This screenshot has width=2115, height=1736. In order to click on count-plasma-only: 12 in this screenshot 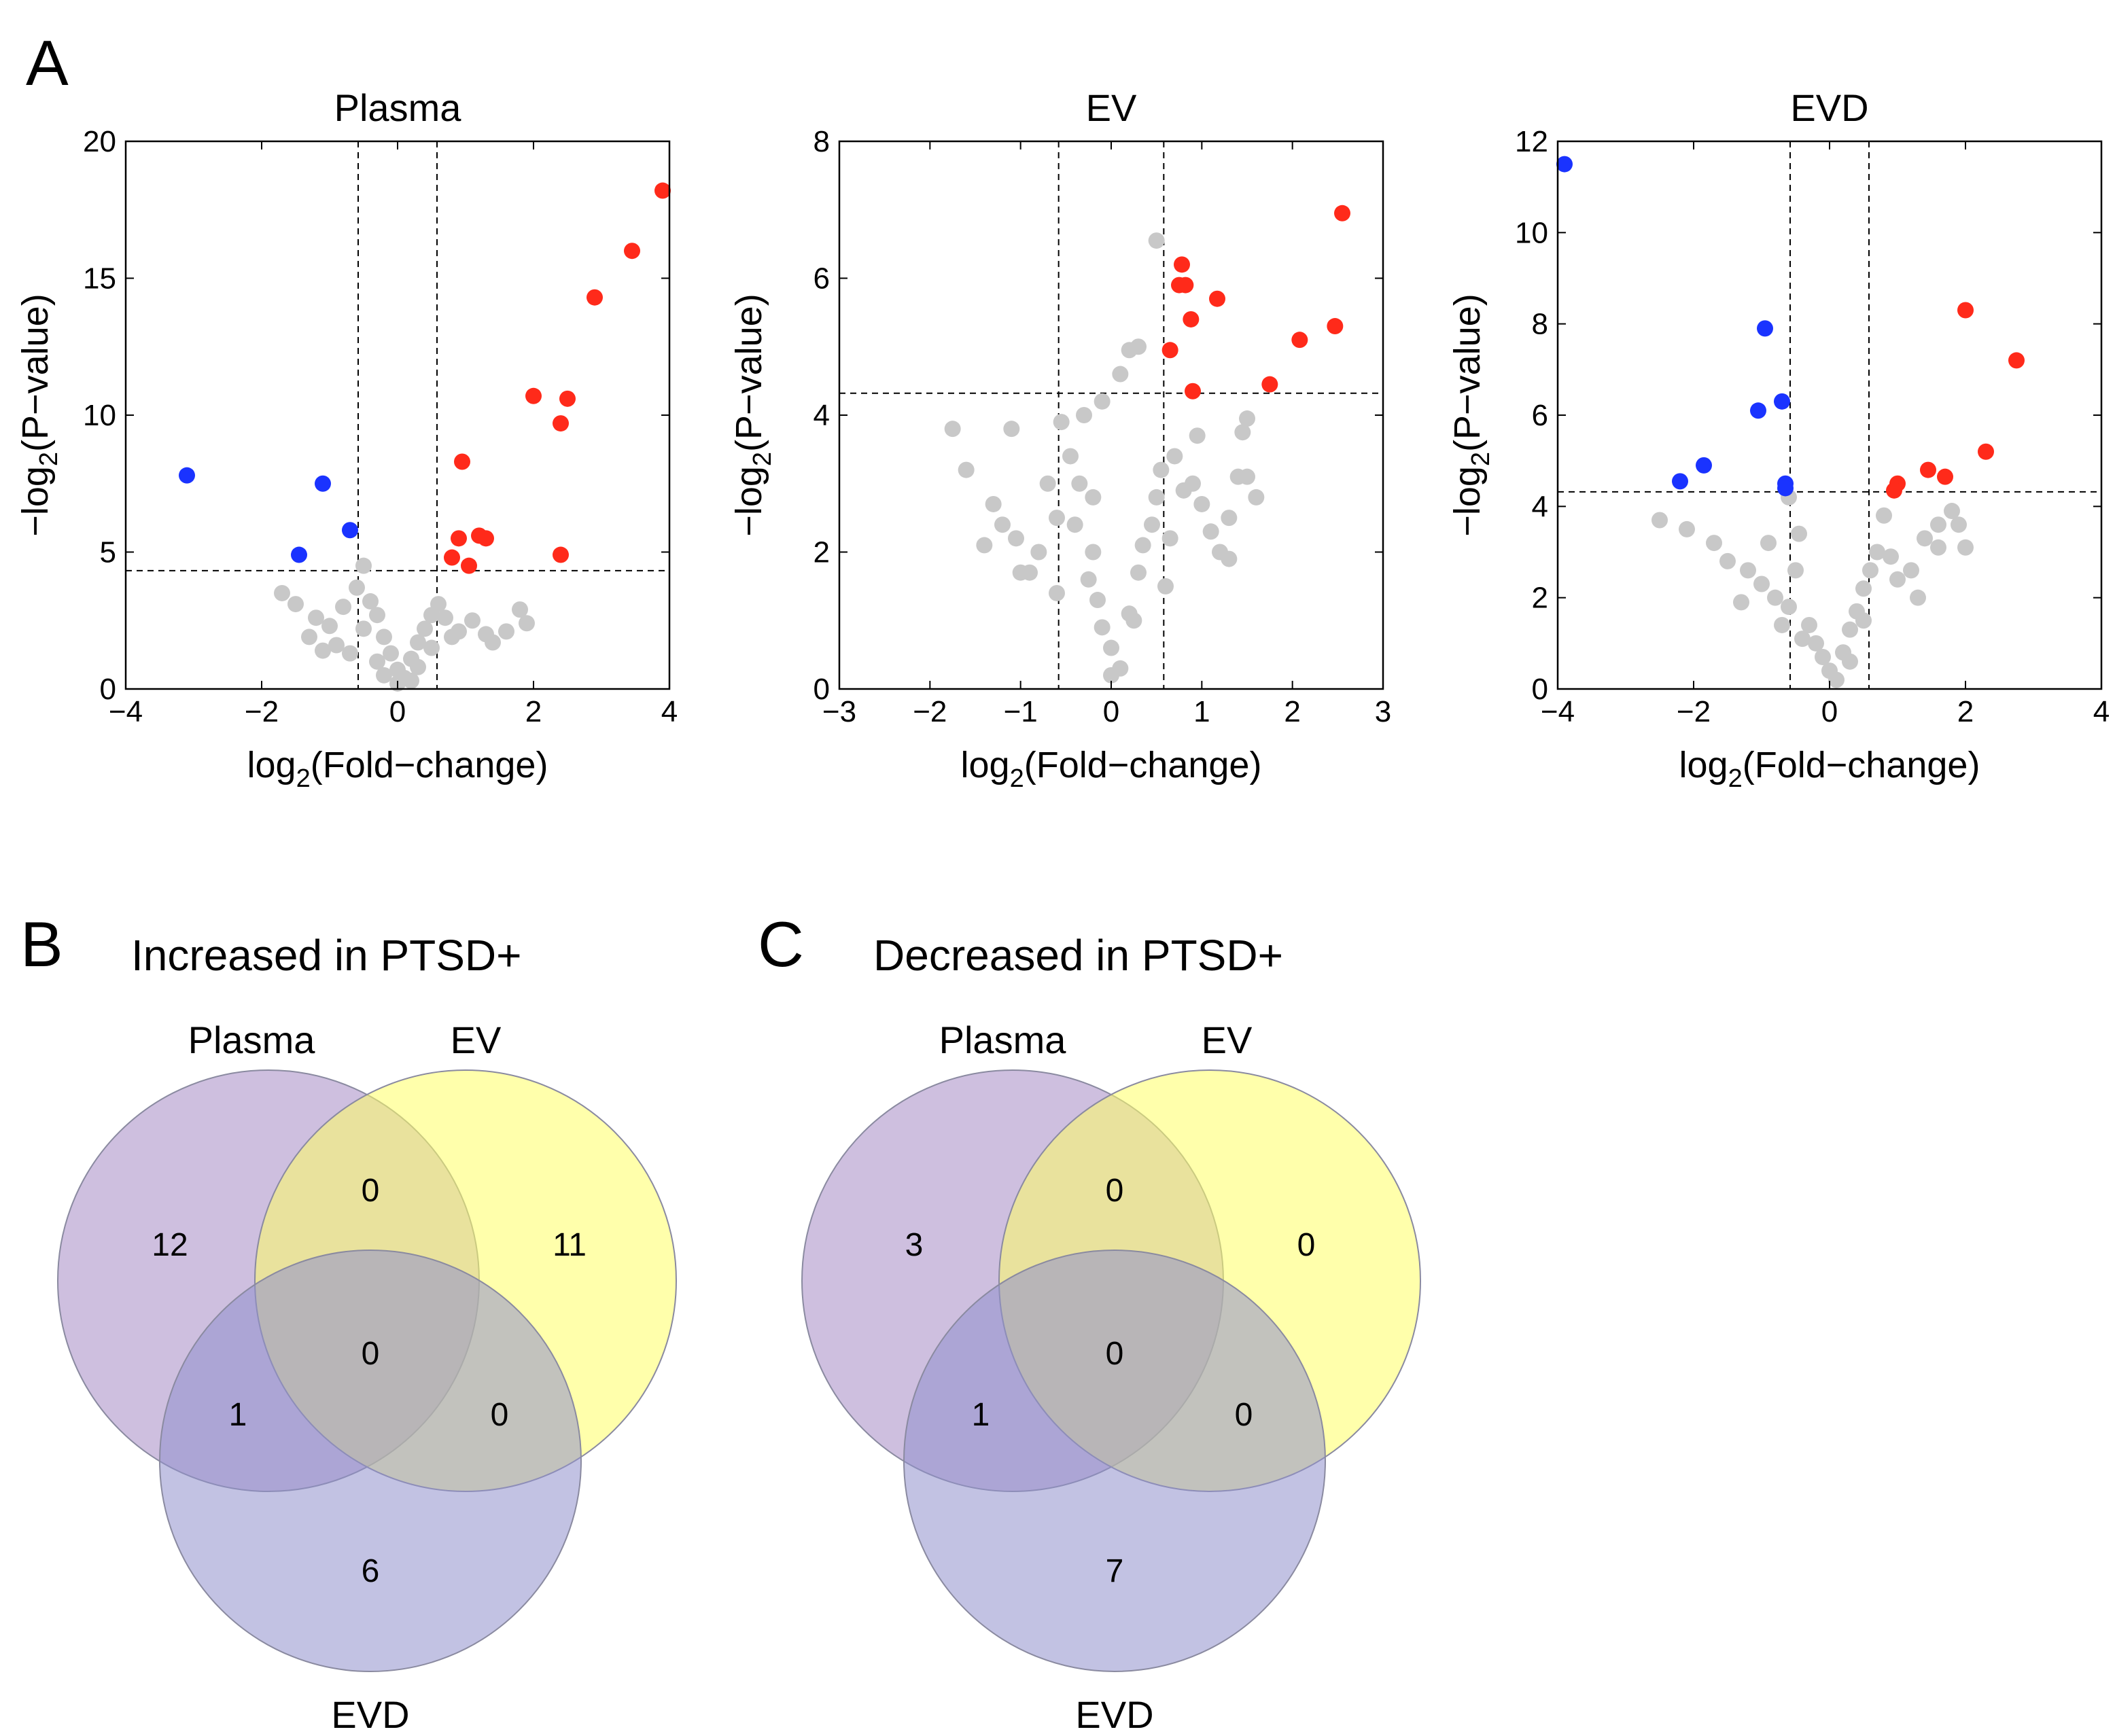, I will do `click(170, 1245)`.